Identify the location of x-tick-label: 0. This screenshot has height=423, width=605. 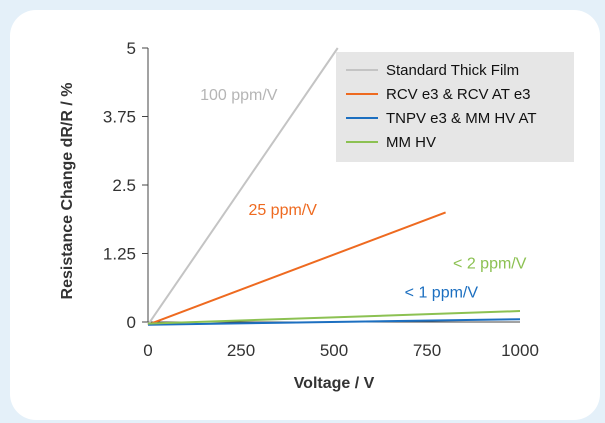
(147, 350).